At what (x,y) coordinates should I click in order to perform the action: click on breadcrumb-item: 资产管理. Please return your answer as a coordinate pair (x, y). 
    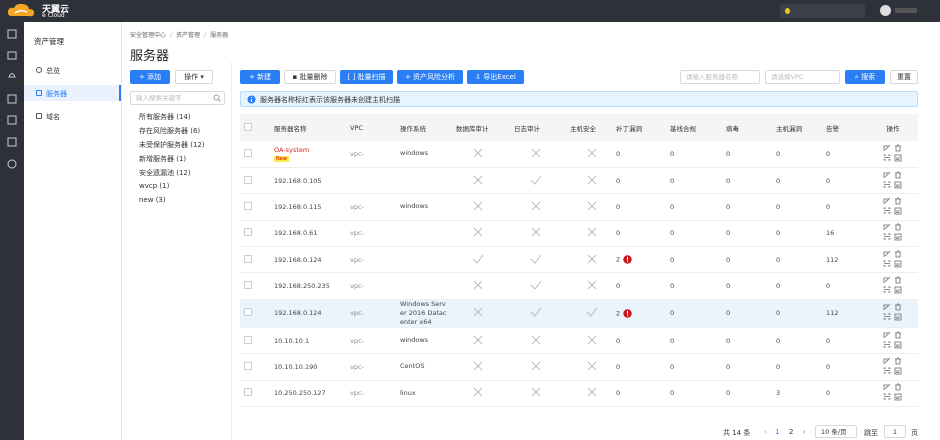
    Looking at the image, I should click on (188, 35).